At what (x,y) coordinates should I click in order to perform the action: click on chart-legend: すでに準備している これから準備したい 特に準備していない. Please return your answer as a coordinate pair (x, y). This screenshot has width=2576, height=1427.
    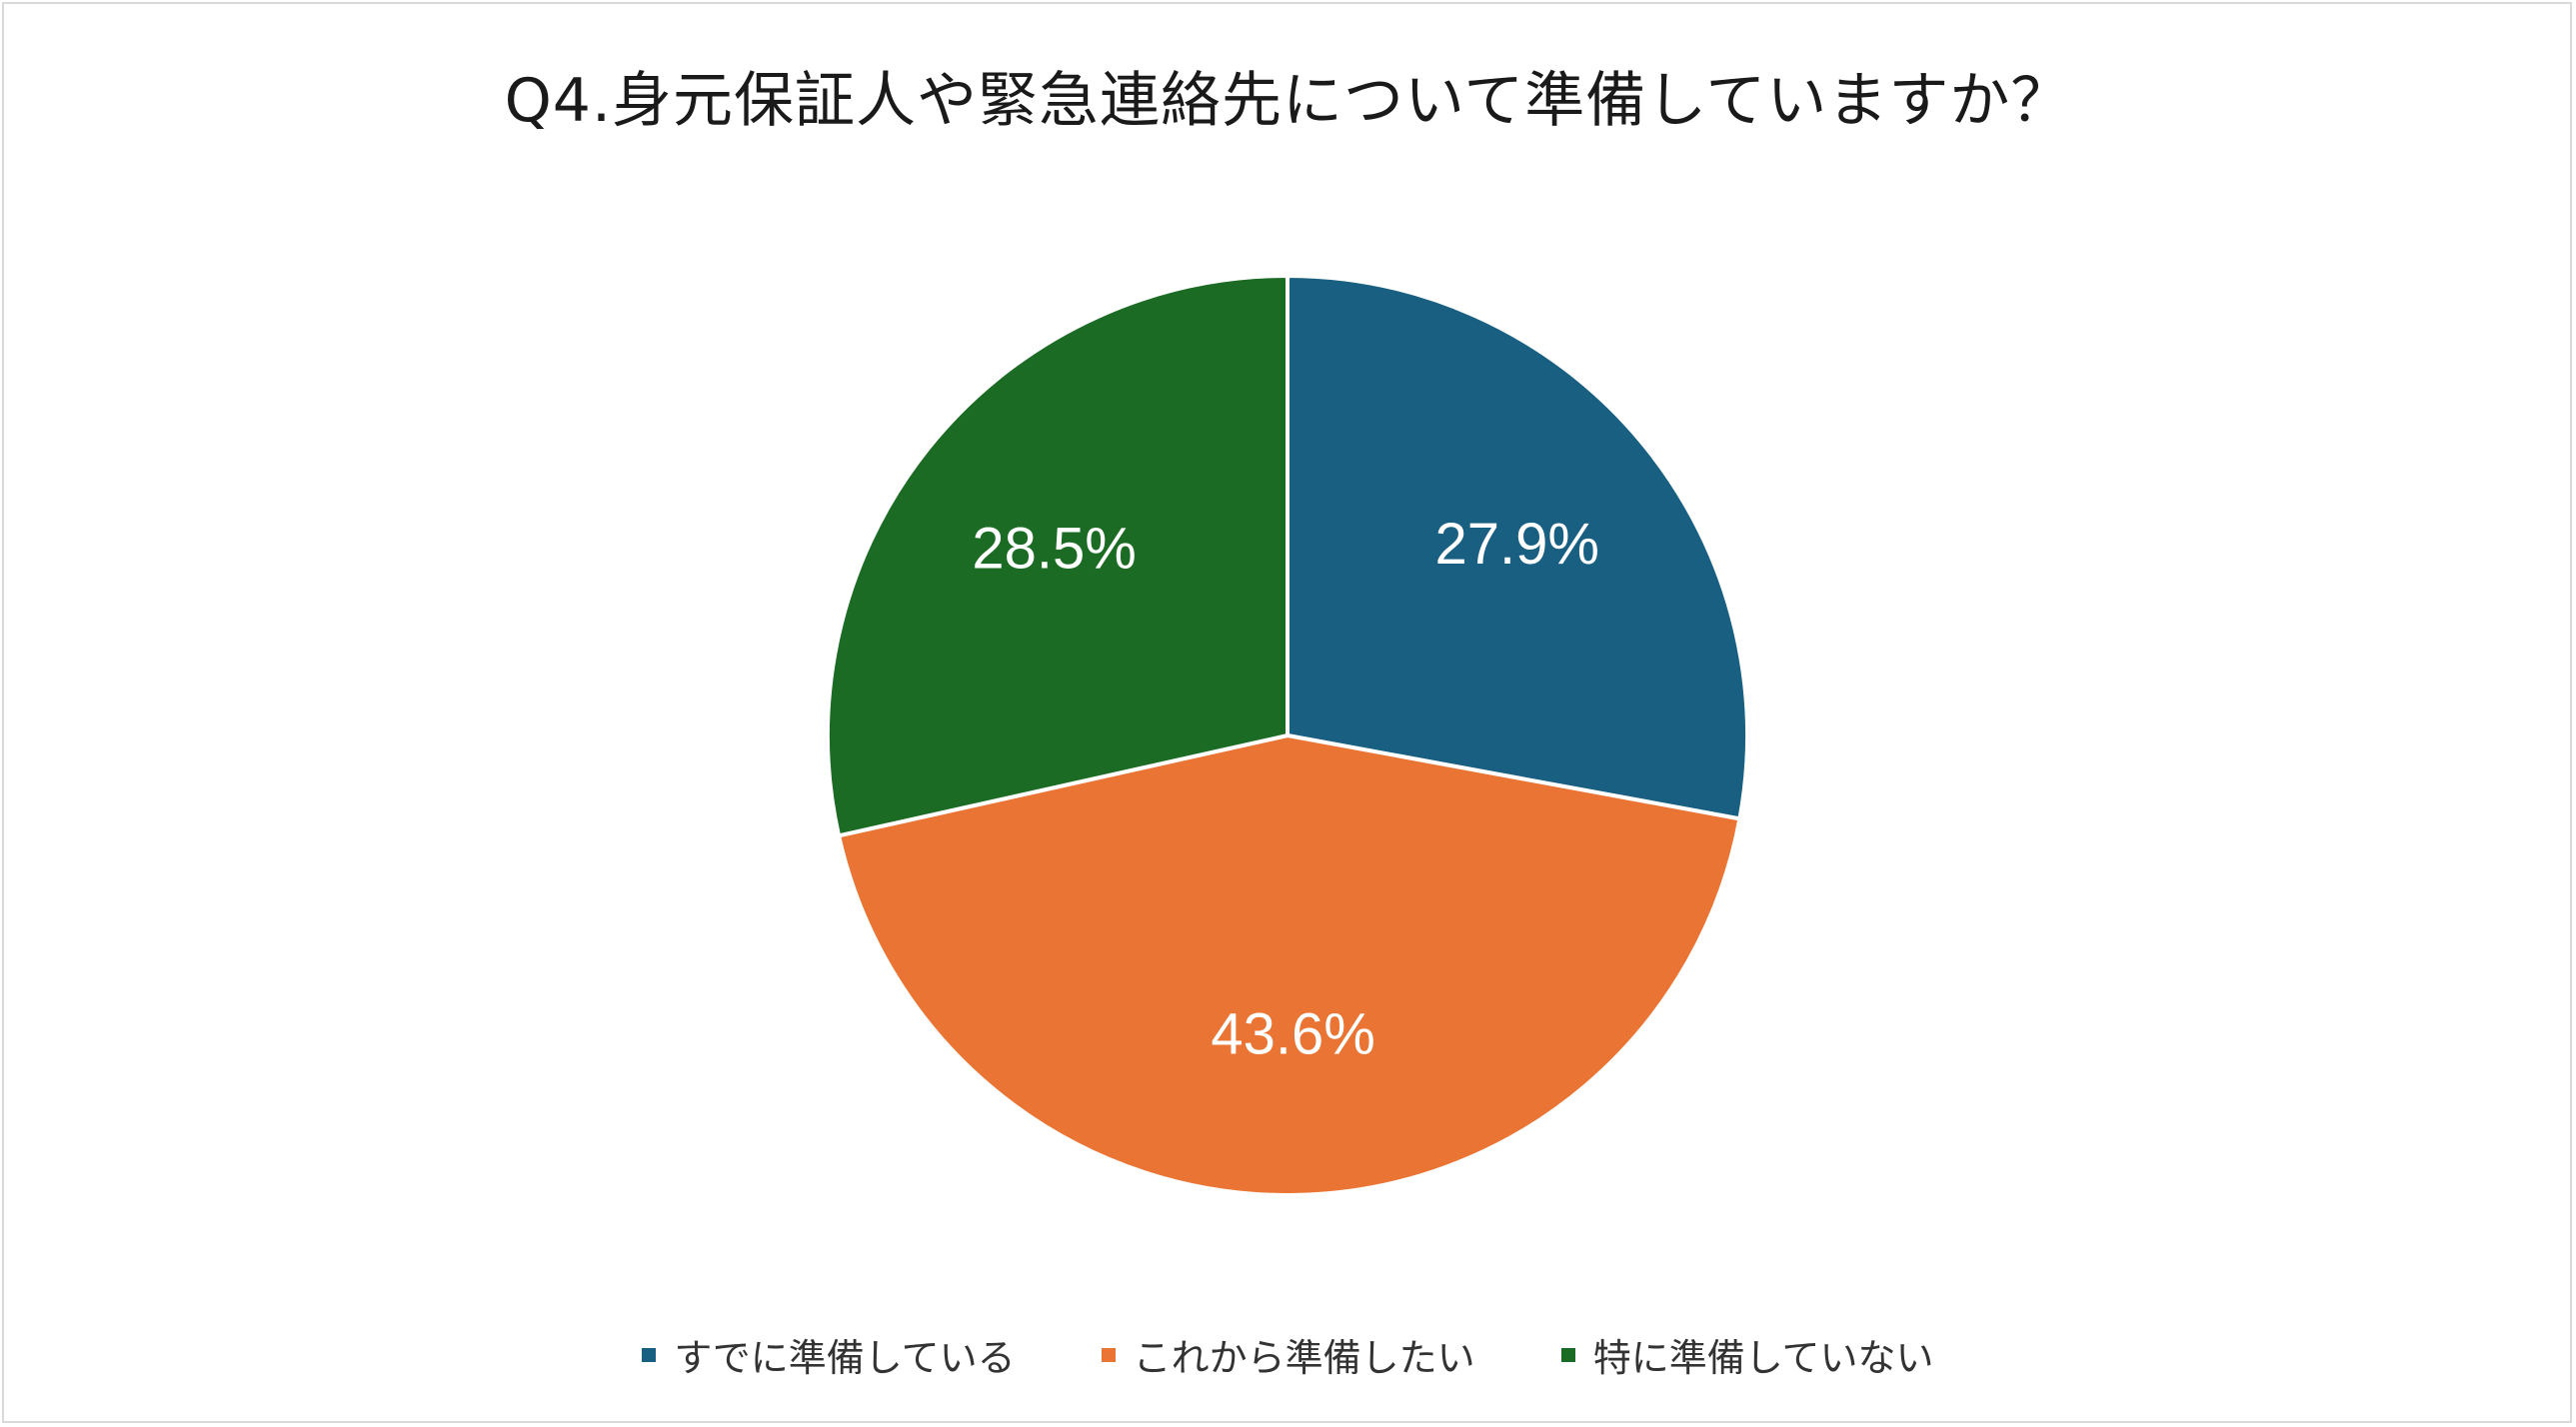
    Looking at the image, I should click on (1288, 1354).